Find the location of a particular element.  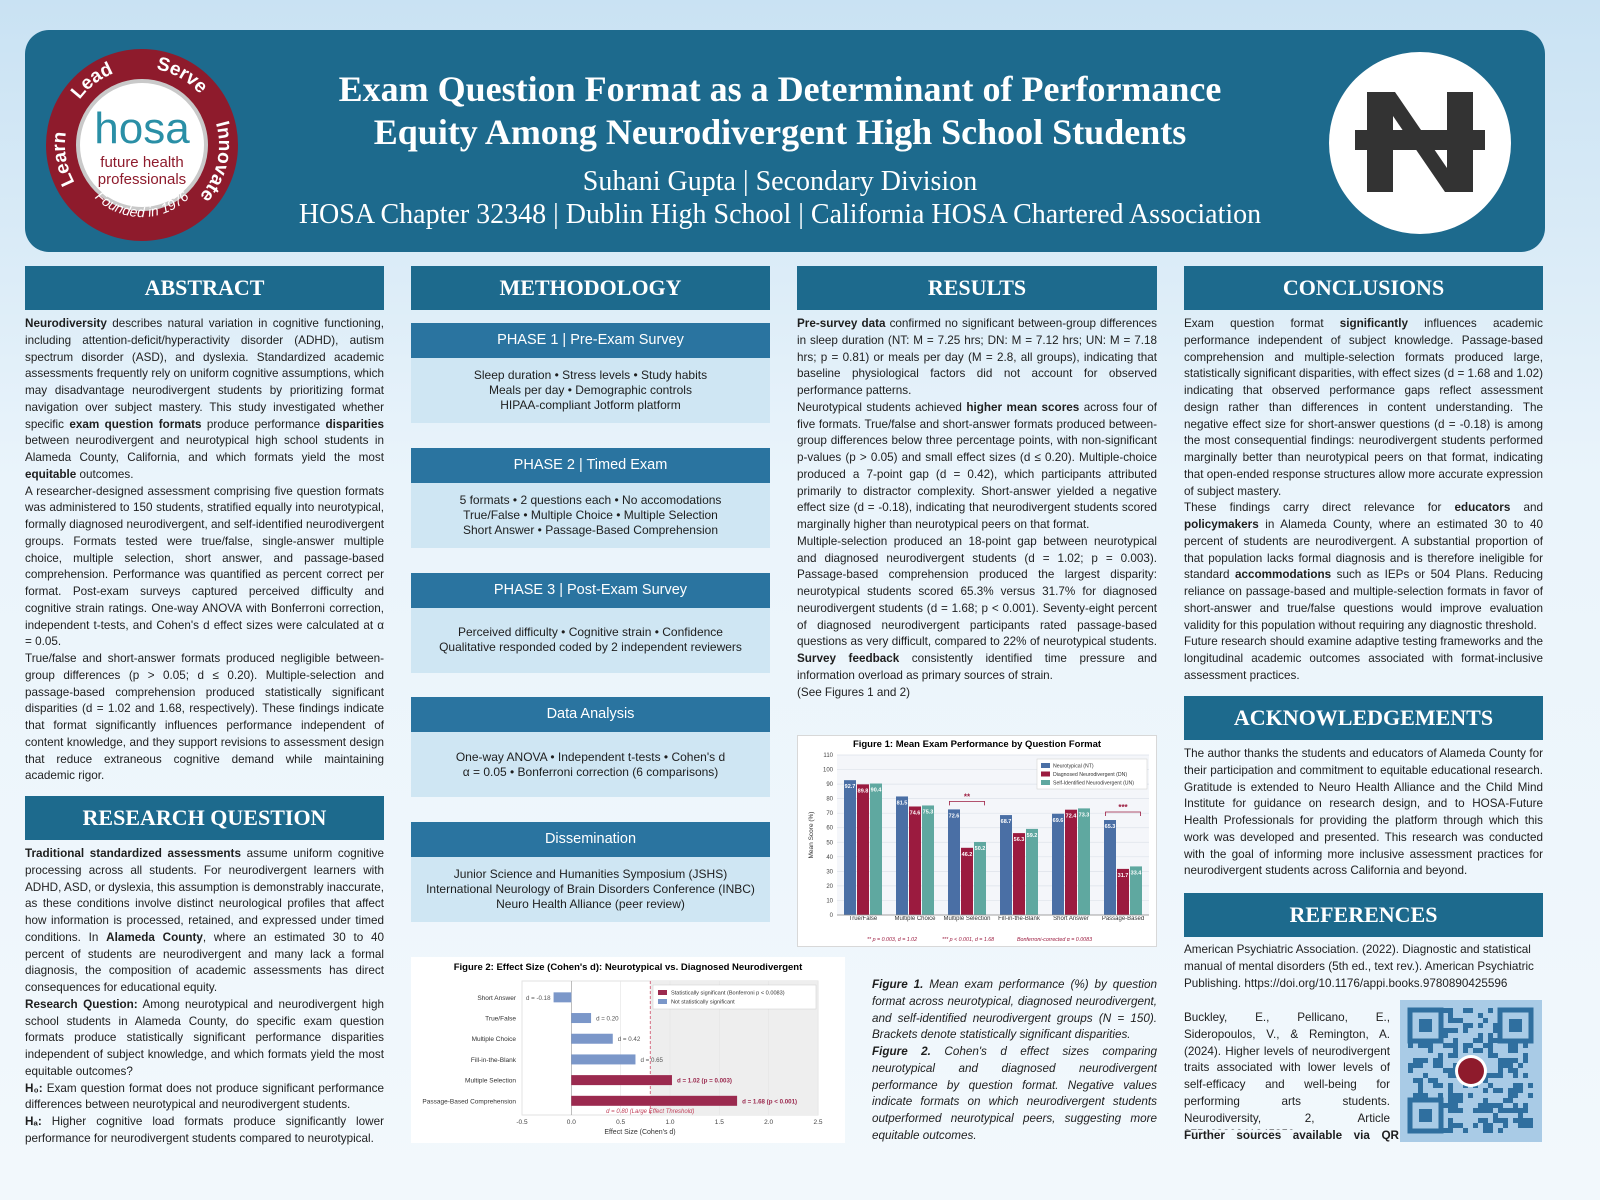

x-tick-label: 2.5 is located at coordinates (817, 1122).